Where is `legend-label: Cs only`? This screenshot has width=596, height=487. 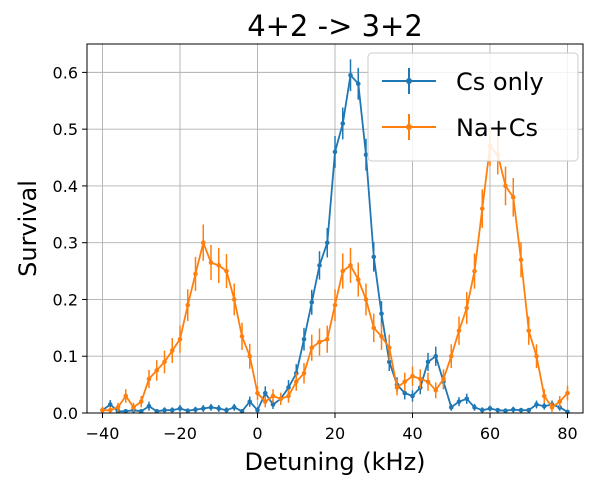
legend-label: Cs only is located at coordinates (500, 82).